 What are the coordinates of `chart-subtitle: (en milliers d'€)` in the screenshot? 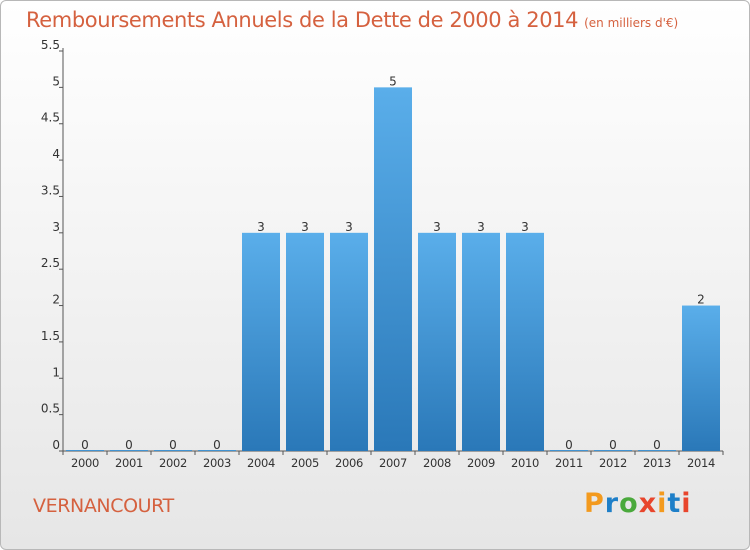 It's located at (631, 23).